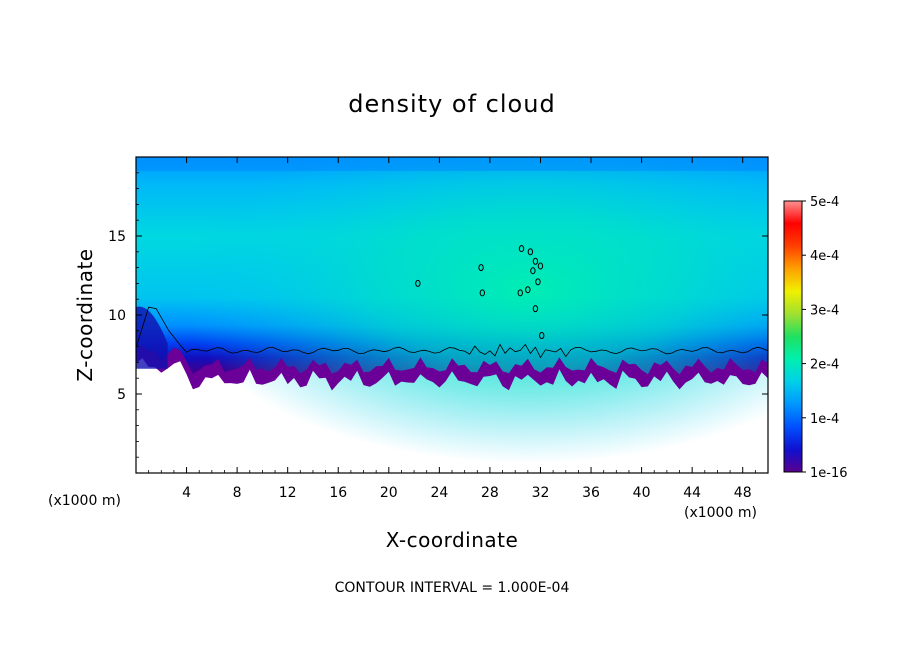  Describe the element at coordinates (824, 202) in the screenshot. I see `colorbar-tick-label: 5e-4` at that location.